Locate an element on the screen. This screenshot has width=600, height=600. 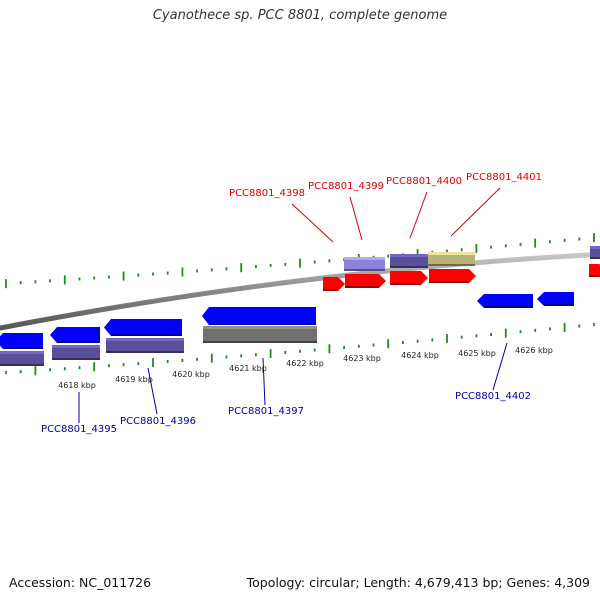
tick-label: 4621 kbp is located at coordinates (248, 368).